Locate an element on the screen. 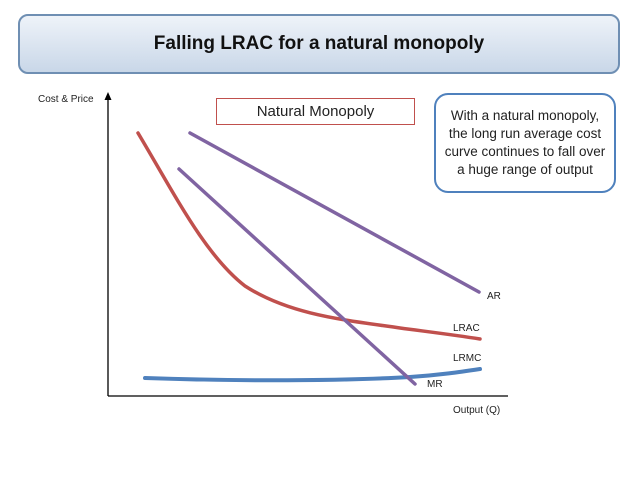 This screenshot has width=638, height=479. title-banner: Falling LRAC for a natural monopoly is located at coordinates (319, 44).